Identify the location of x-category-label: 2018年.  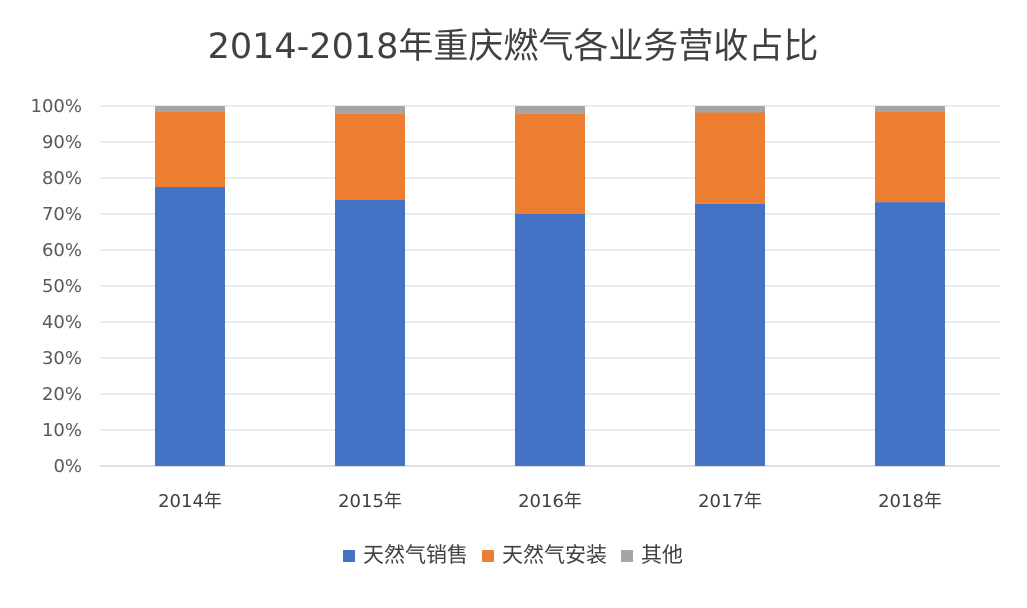
(910, 501).